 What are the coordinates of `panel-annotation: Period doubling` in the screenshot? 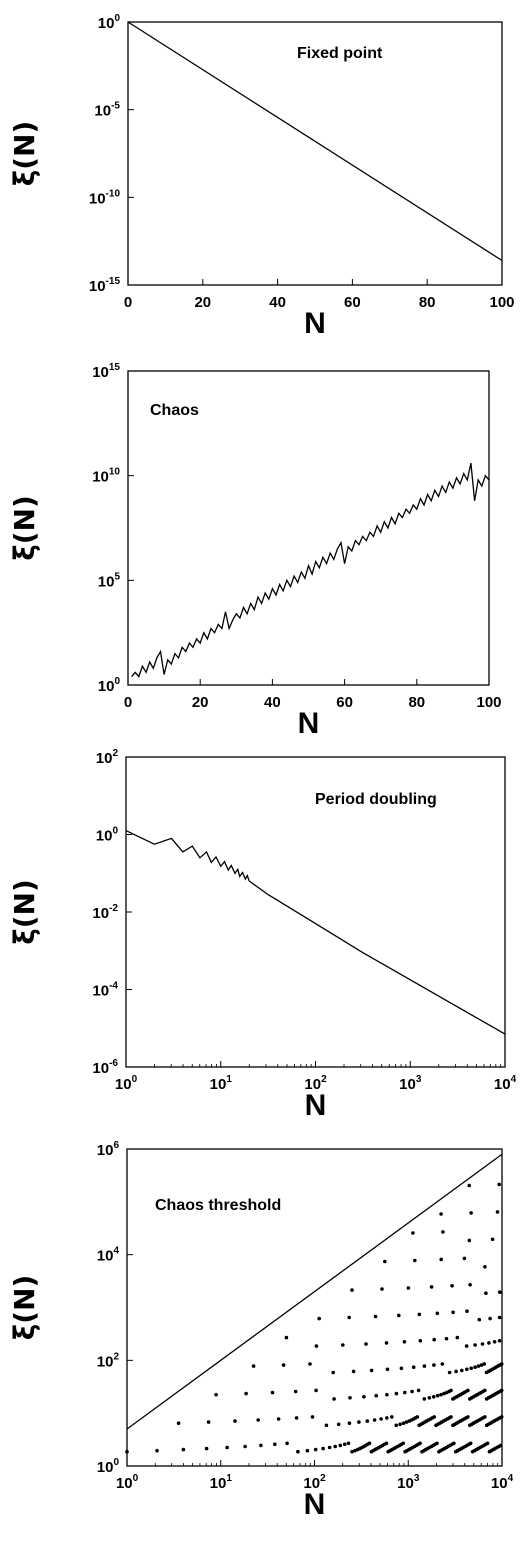 It's located at (376, 799).